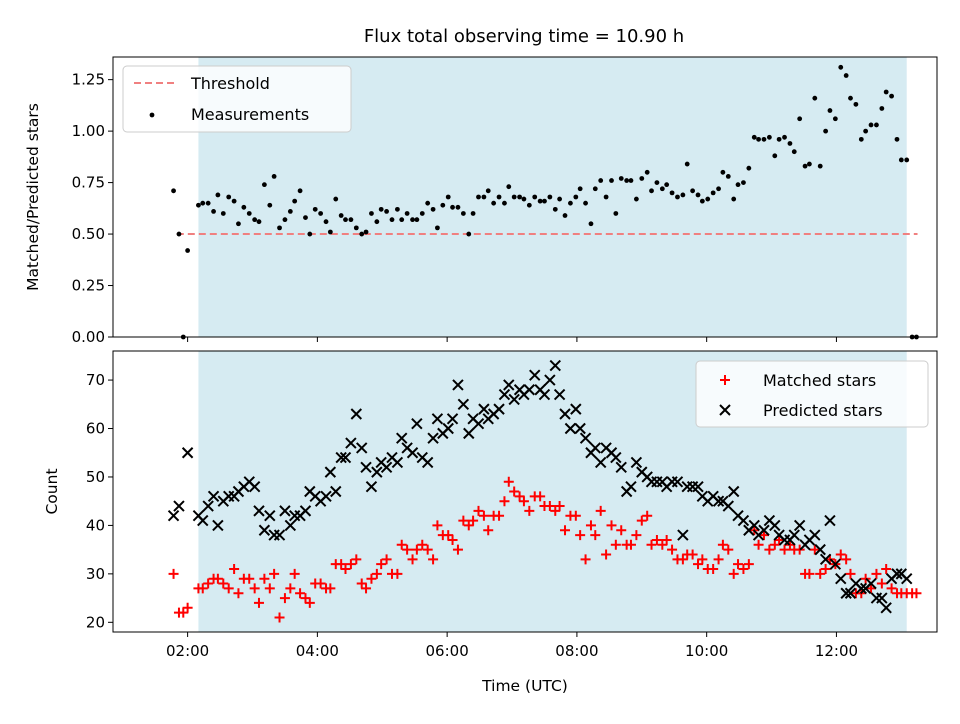 The height and width of the screenshot is (724, 960). What do you see at coordinates (819, 380) in the screenshot?
I see `legend-matched-label: Matched stars` at bounding box center [819, 380].